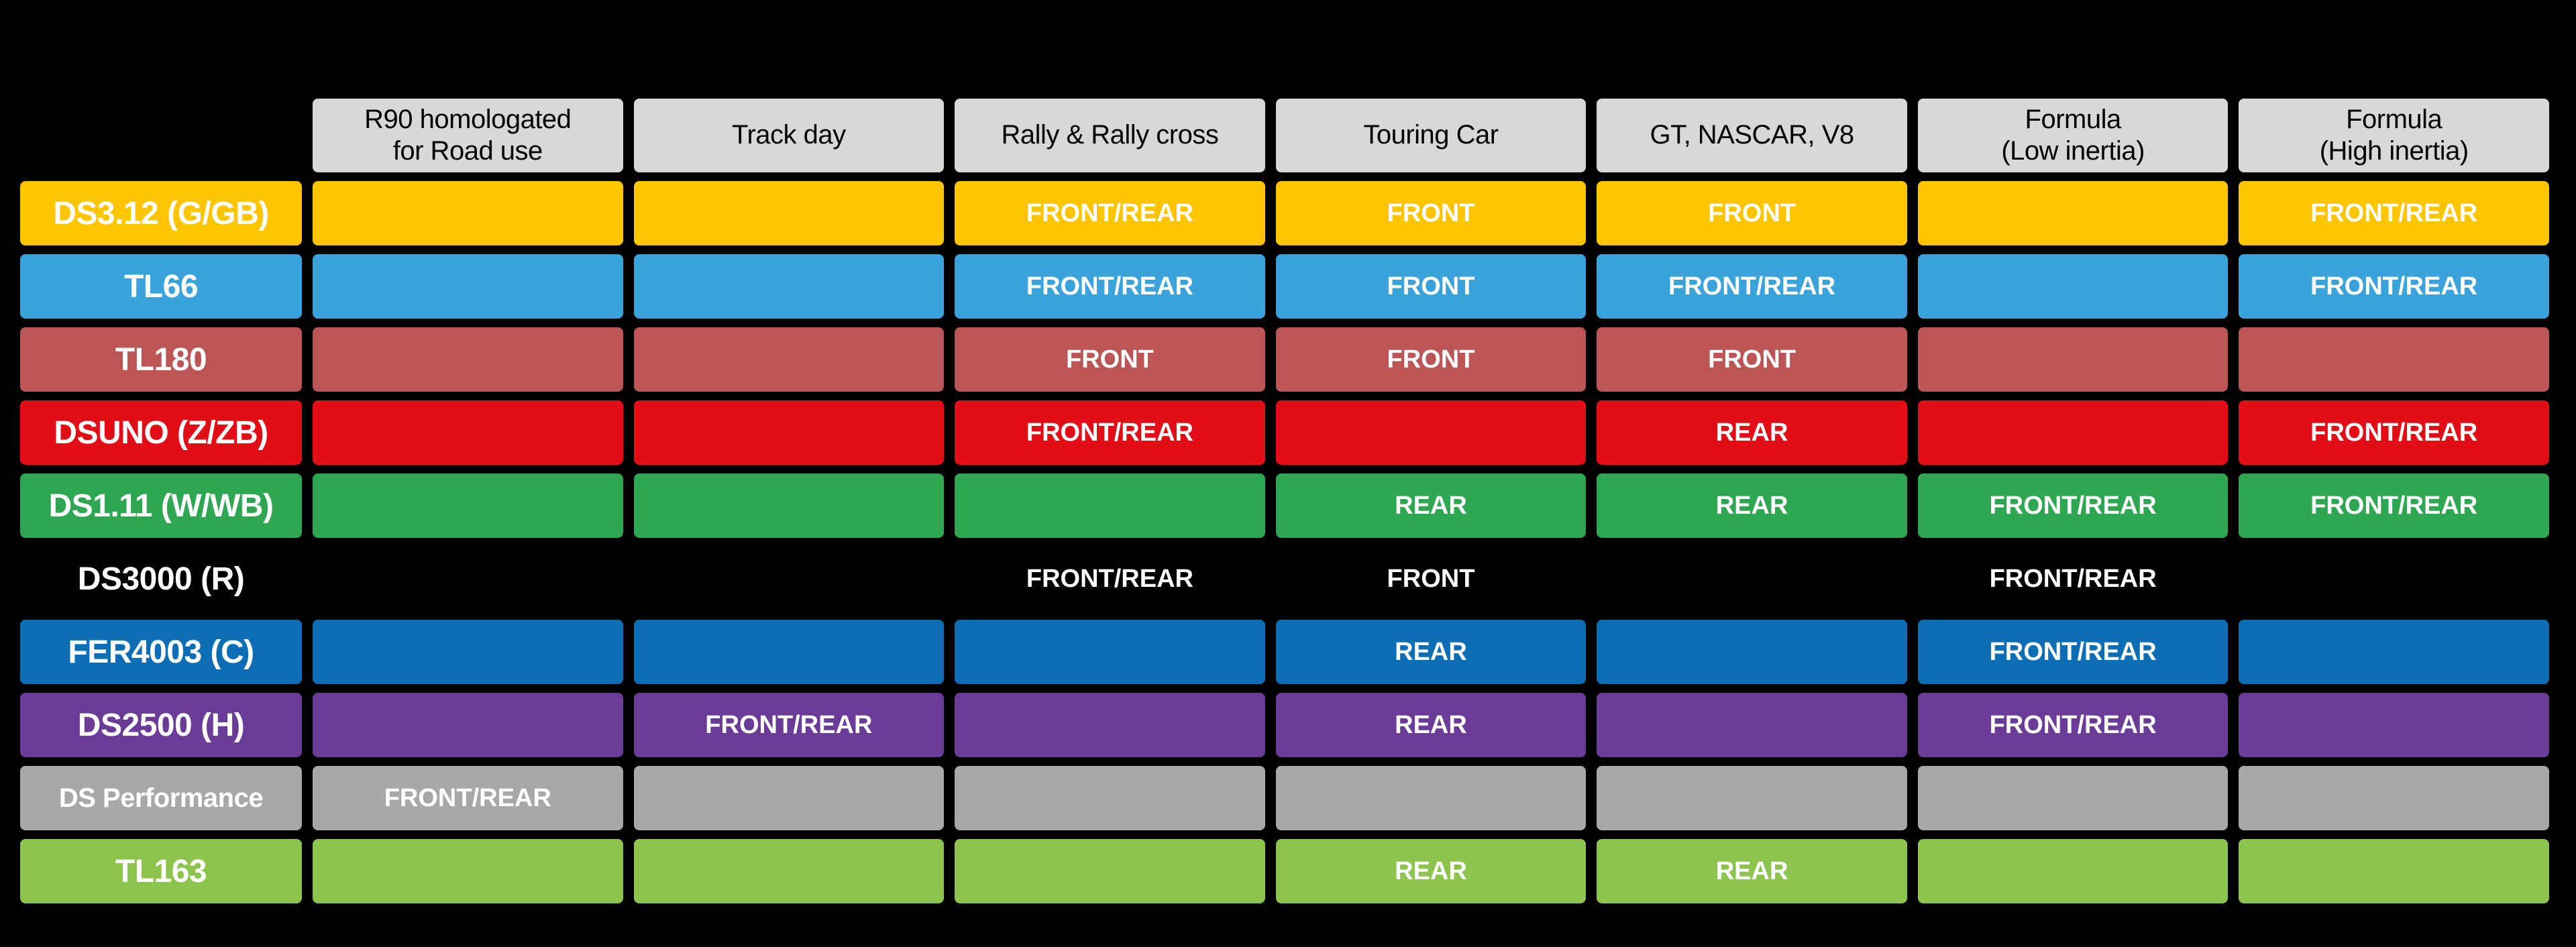 This screenshot has width=2576, height=947. I want to click on column-header: R90 homologated for Road use, so click(468, 135).